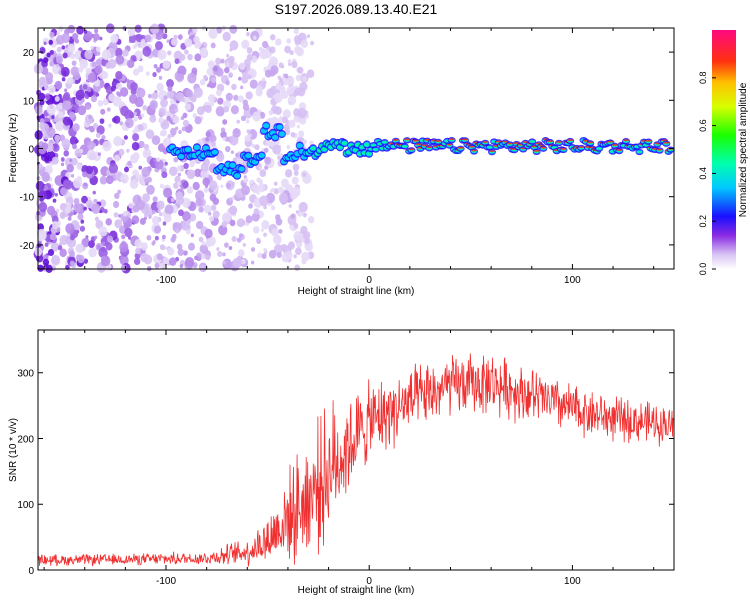 Image resolution: width=750 pixels, height=605 pixels. I want to click on y-tick-label: 20, so click(29, 53).